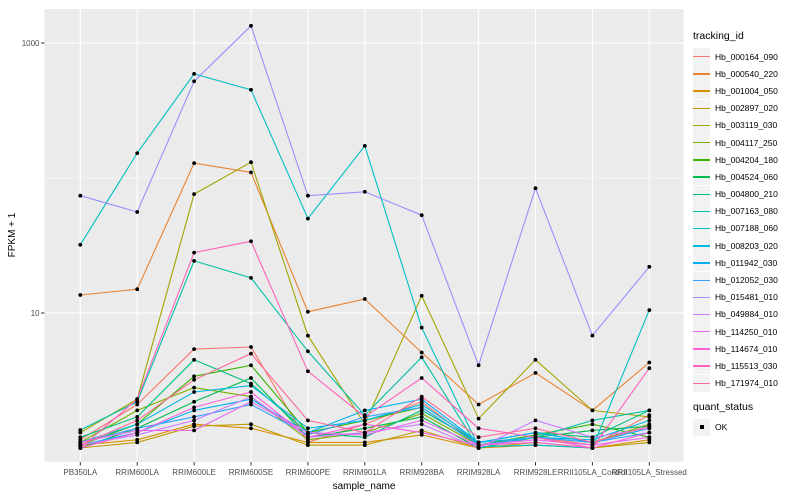 Image resolution: width=800 pixels, height=500 pixels. I want to click on legend-item-Hb_049884_010: Hb_049884_010, so click(746, 314).